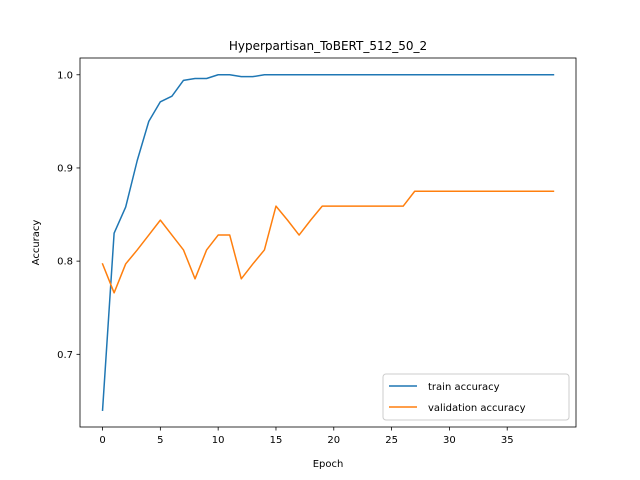 This screenshot has height=480, width=640. I want to click on y-tick-label: 0.7, so click(65, 355).